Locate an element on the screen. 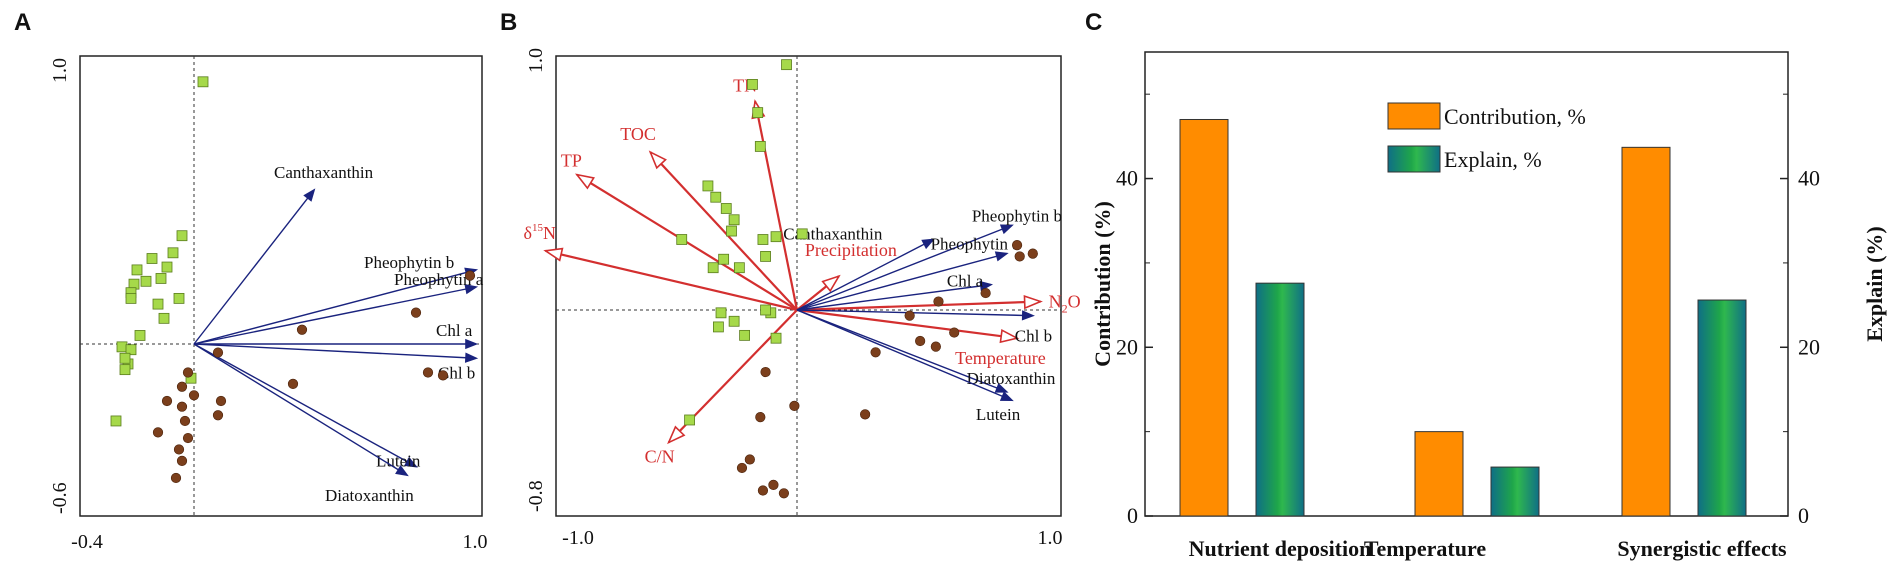 This screenshot has width=1896, height=571. vector-b-pheophytin-a is located at coordinates (901, 281).